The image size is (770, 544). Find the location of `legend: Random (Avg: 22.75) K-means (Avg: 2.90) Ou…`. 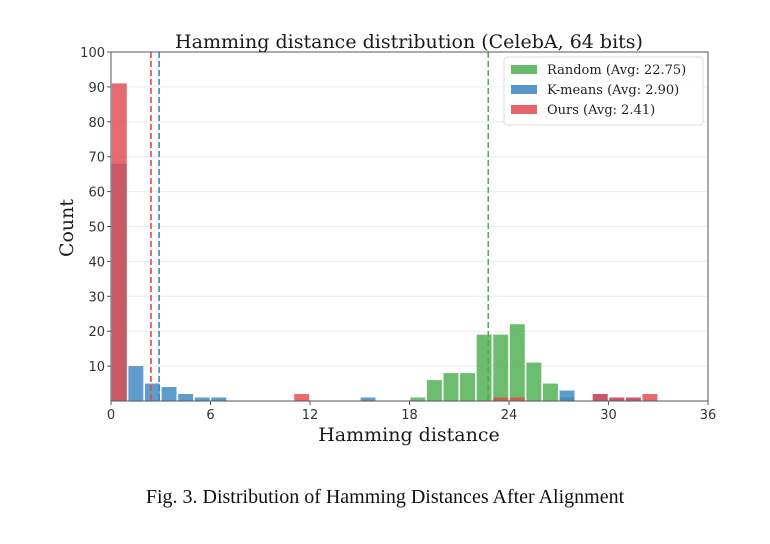

legend: Random (Avg: 22.75) K-means (Avg: 2.90) Ou… is located at coordinates (603, 91).